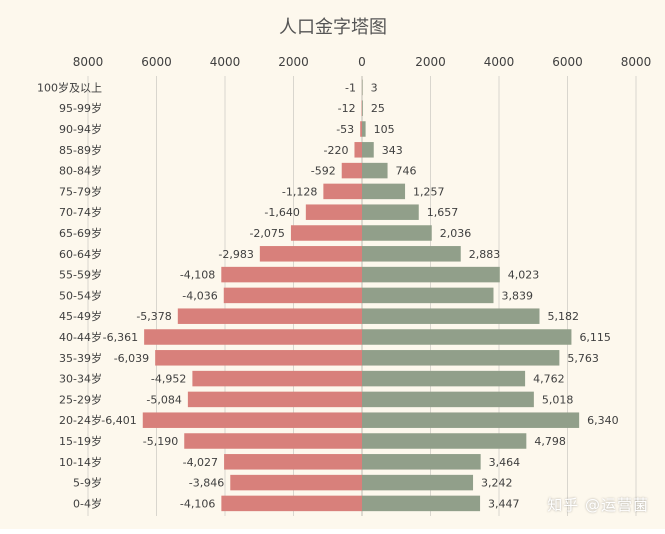 The image size is (665, 534). Describe the element at coordinates (87, 483) in the screenshot. I see `y-category-label: 5-9岁` at that location.